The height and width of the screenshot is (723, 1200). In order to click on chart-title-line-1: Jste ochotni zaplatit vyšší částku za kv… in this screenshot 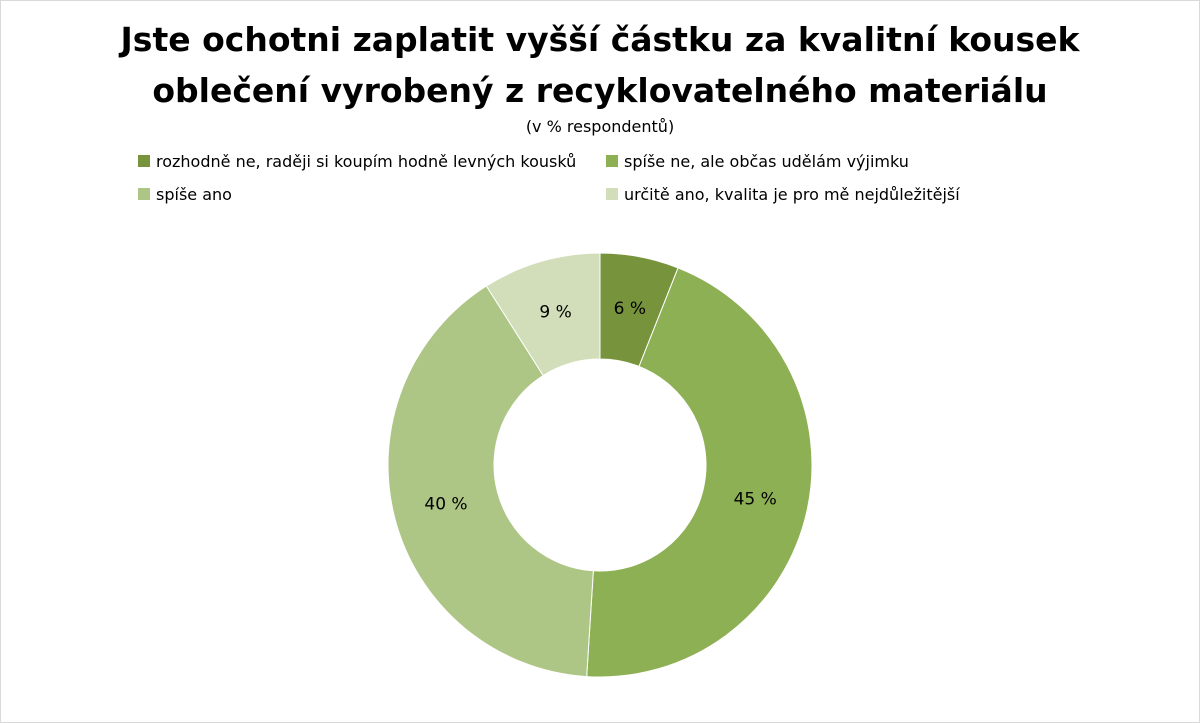, I will do `click(600, 39)`.